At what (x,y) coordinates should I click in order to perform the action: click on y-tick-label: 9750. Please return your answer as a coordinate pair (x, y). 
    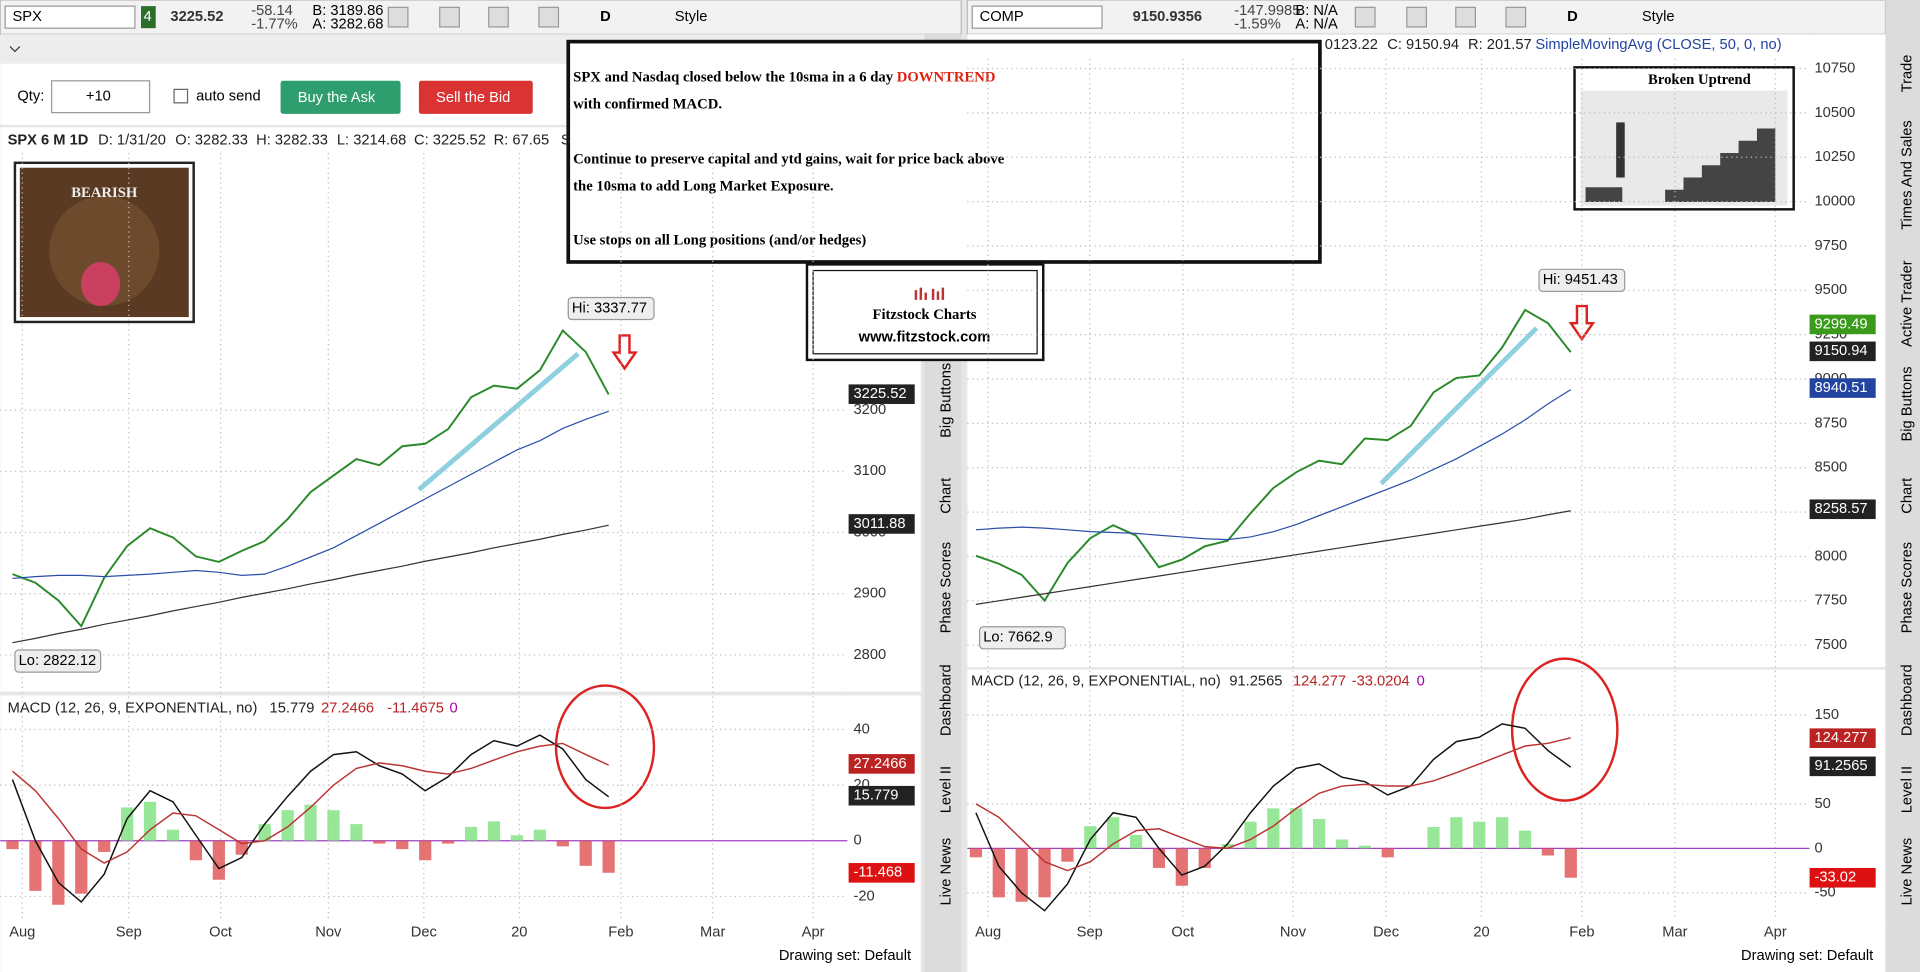
    Looking at the image, I should click on (1830, 246).